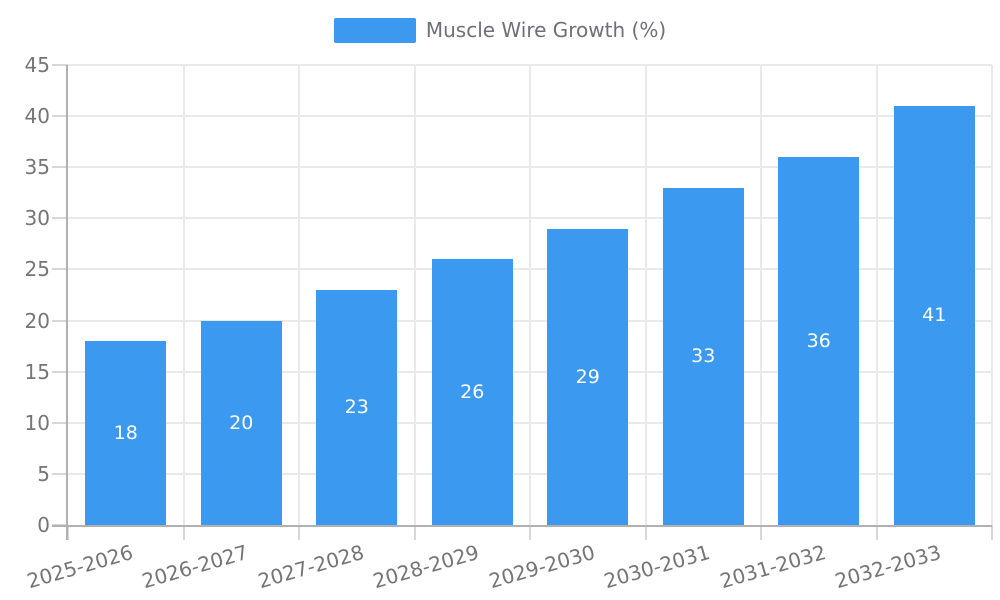 This screenshot has width=1000, height=600. What do you see at coordinates (541, 567) in the screenshot?
I see `x-axis-tick-label: 2029-2030` at bounding box center [541, 567].